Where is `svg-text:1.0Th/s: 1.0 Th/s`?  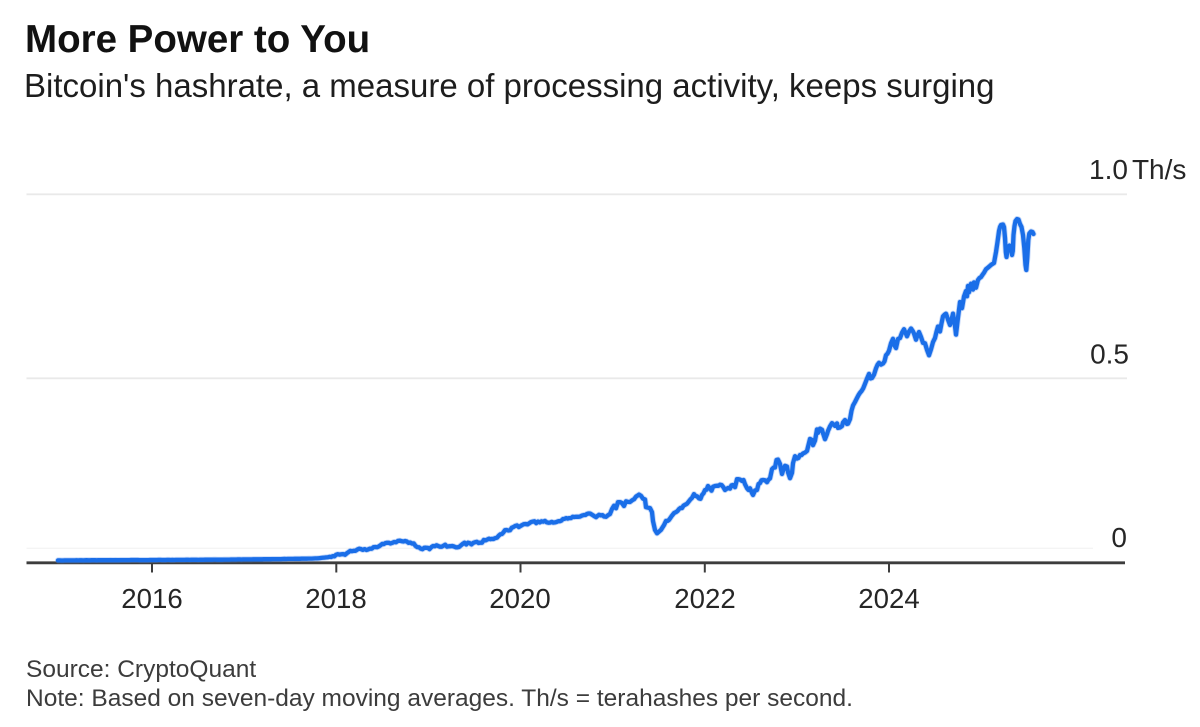
svg-text:1.0Th/s: 1.0 Th/s is located at coordinates (1137, 169).